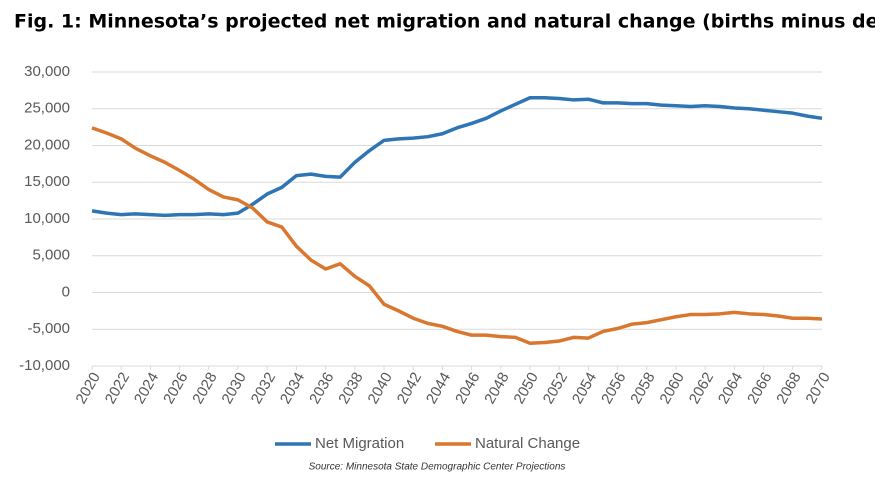 This screenshot has width=875, height=498. I want to click on y-tick-label: 30,000, so click(47, 71).